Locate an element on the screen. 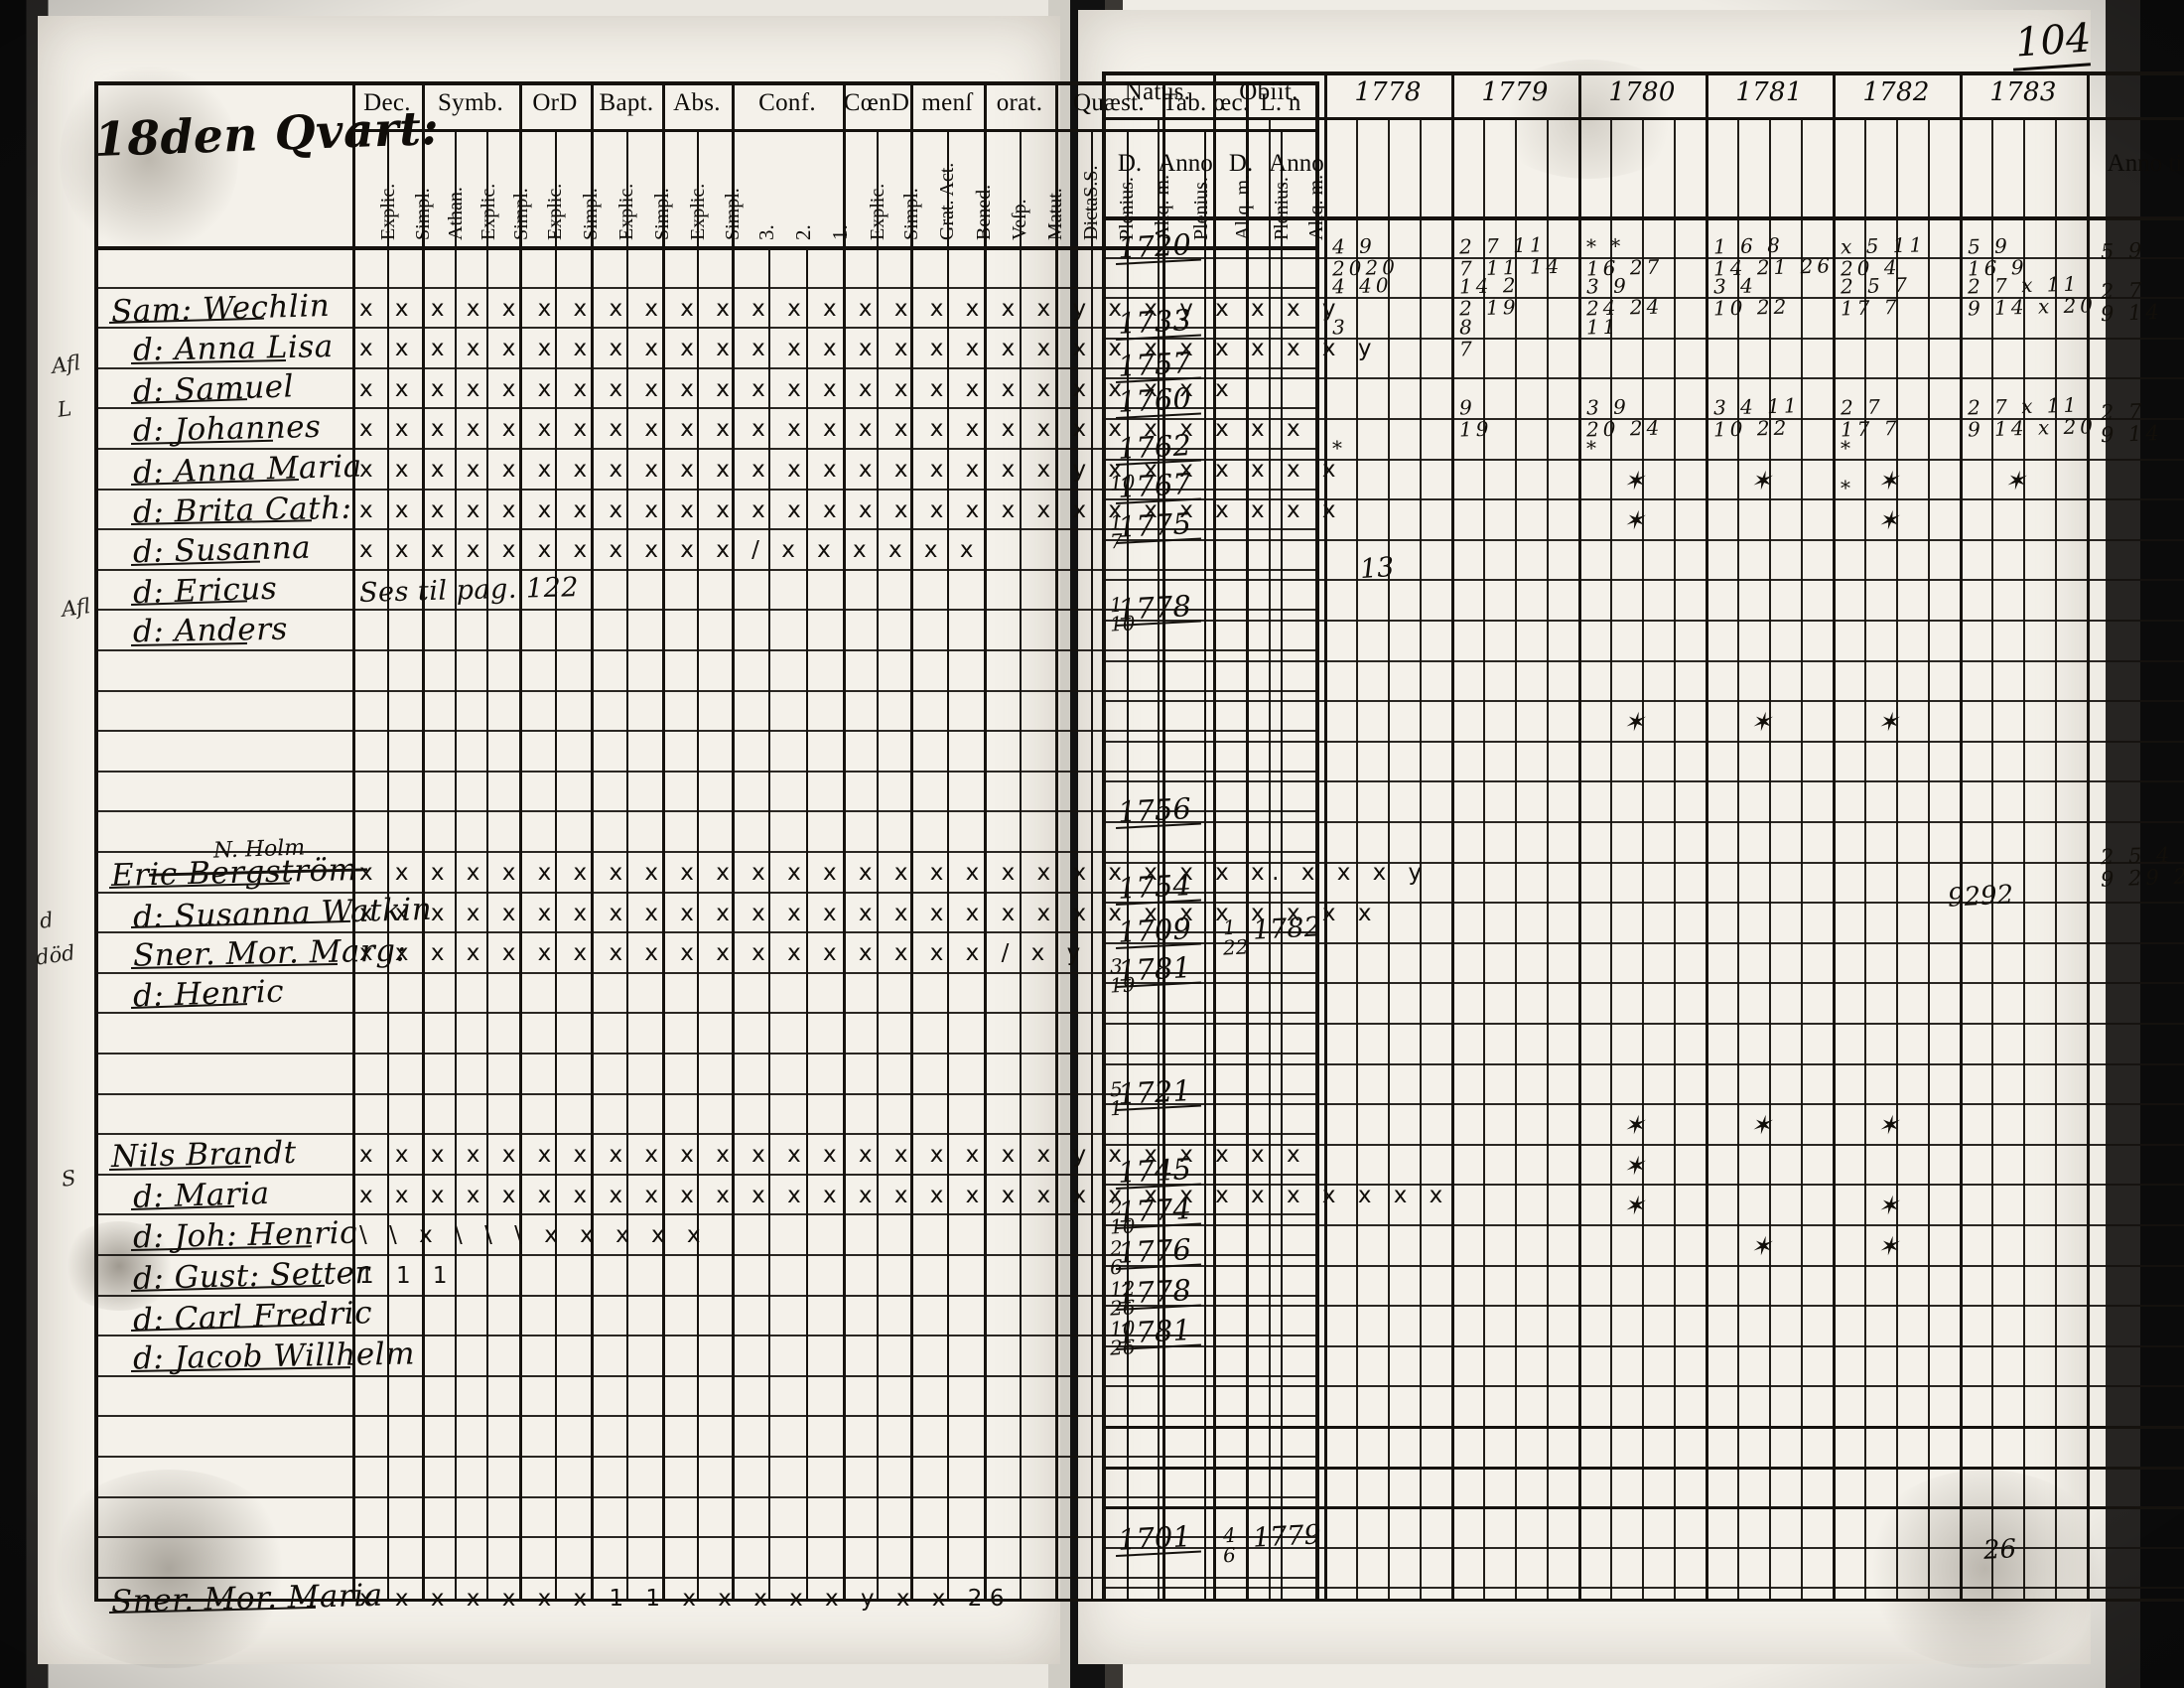 The width and height of the screenshot is (2184, 1688). subcolumn-header: Anno til is located at coordinates (2145, 163).